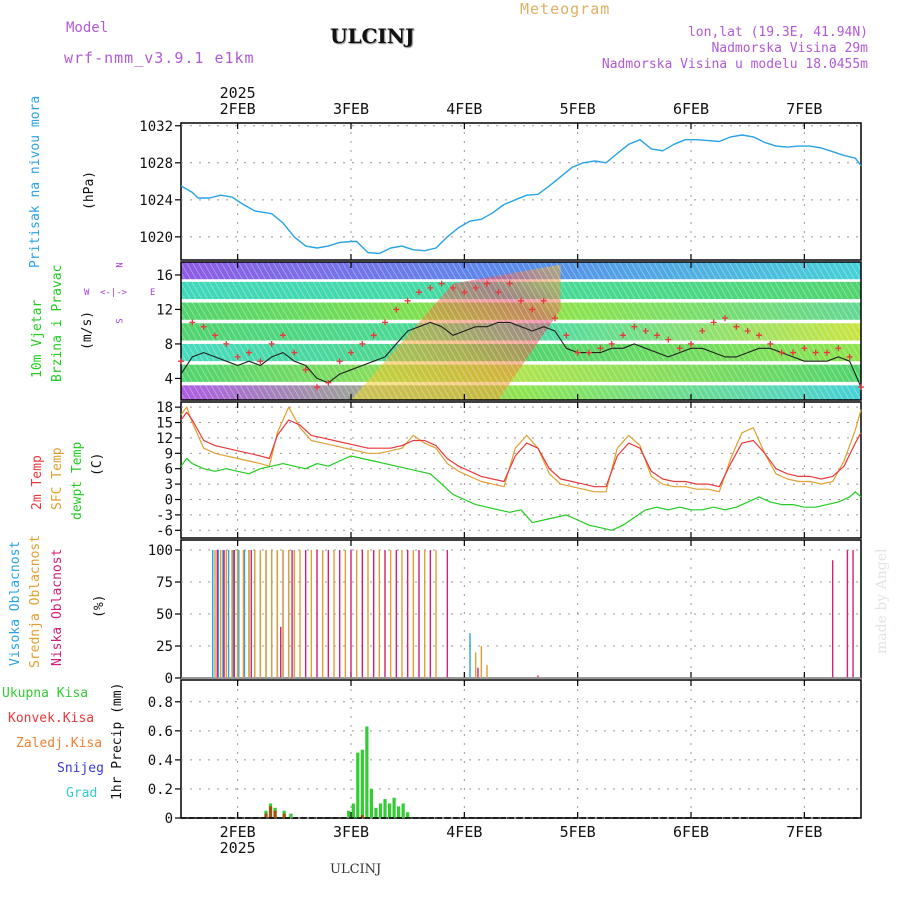 Image resolution: width=900 pixels, height=900 pixels. I want to click on y-tick-label: 0.8, so click(160, 703).